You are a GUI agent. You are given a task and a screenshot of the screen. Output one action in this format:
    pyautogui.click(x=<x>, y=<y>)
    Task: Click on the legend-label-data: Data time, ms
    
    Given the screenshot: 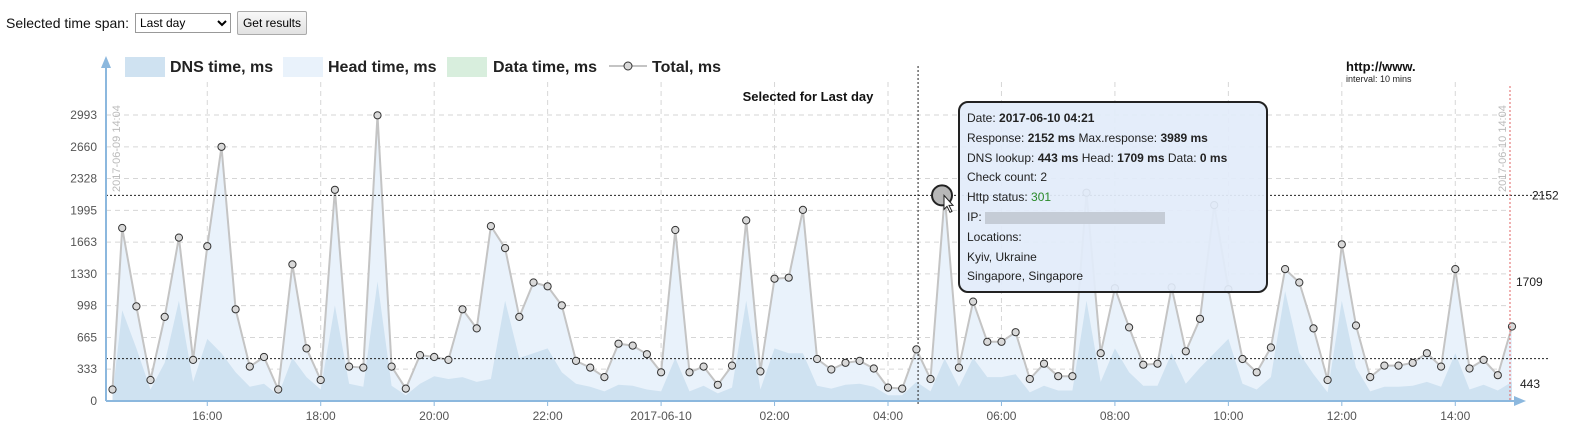 What is the action you would take?
    pyautogui.click(x=545, y=67)
    